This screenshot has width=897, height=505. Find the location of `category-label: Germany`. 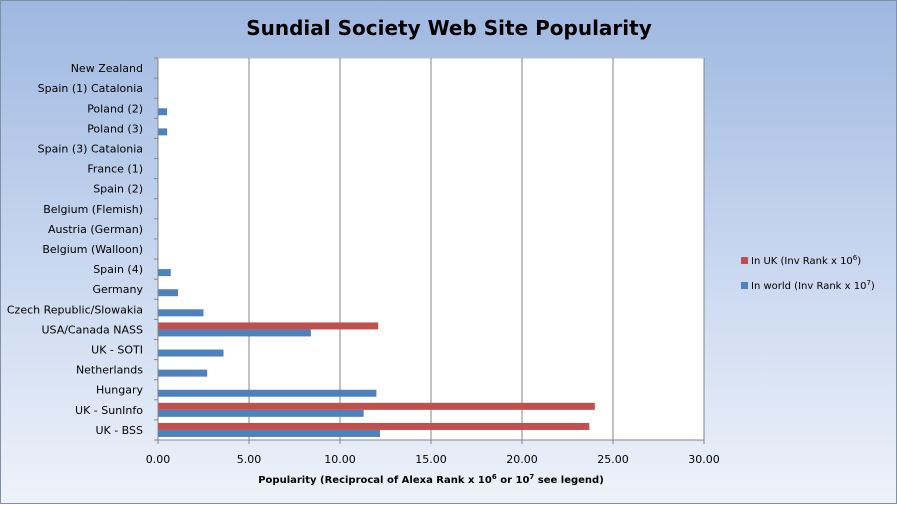

category-label: Germany is located at coordinates (117, 289).